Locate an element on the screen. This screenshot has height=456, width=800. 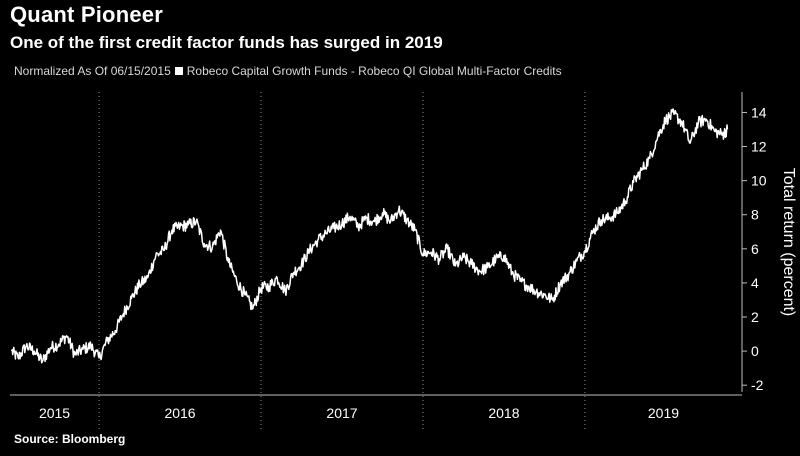
x-tick-label: 2019 is located at coordinates (663, 413).